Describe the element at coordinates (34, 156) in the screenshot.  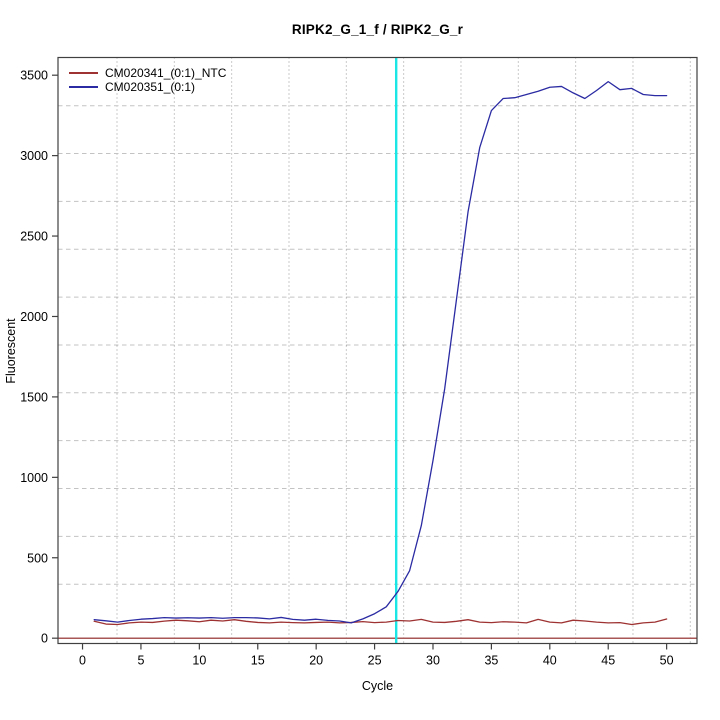
I see `y-tick-label: 3000` at that location.